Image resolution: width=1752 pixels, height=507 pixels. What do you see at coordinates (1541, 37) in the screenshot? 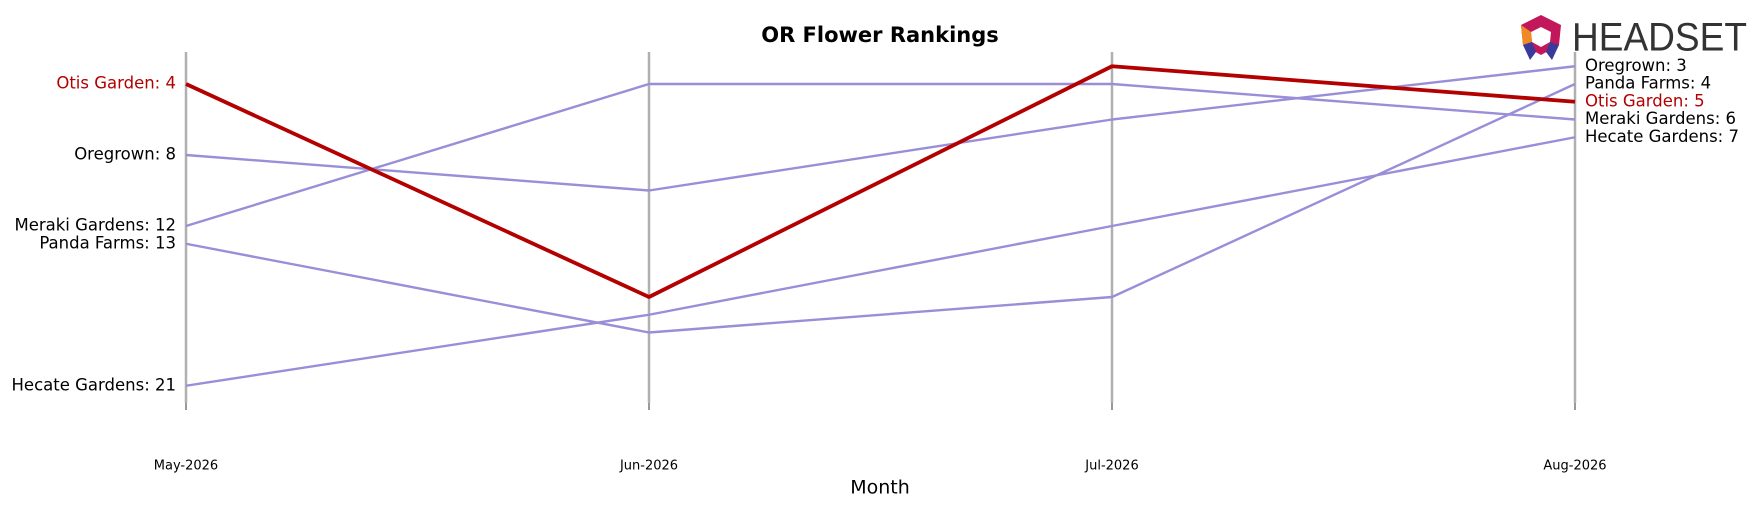
I see `logo-icon-hole` at bounding box center [1541, 37].